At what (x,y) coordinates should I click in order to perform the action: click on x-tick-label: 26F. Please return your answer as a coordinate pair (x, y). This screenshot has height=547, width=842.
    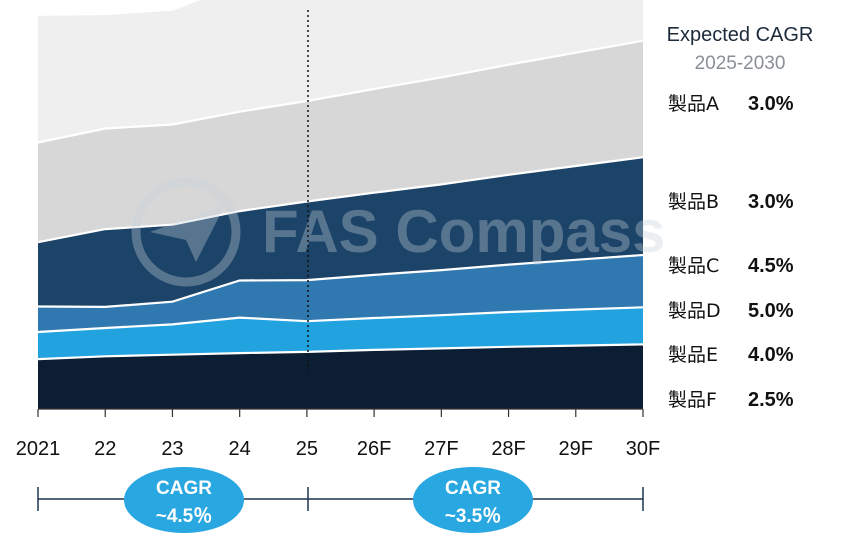
    Looking at the image, I should click on (374, 449).